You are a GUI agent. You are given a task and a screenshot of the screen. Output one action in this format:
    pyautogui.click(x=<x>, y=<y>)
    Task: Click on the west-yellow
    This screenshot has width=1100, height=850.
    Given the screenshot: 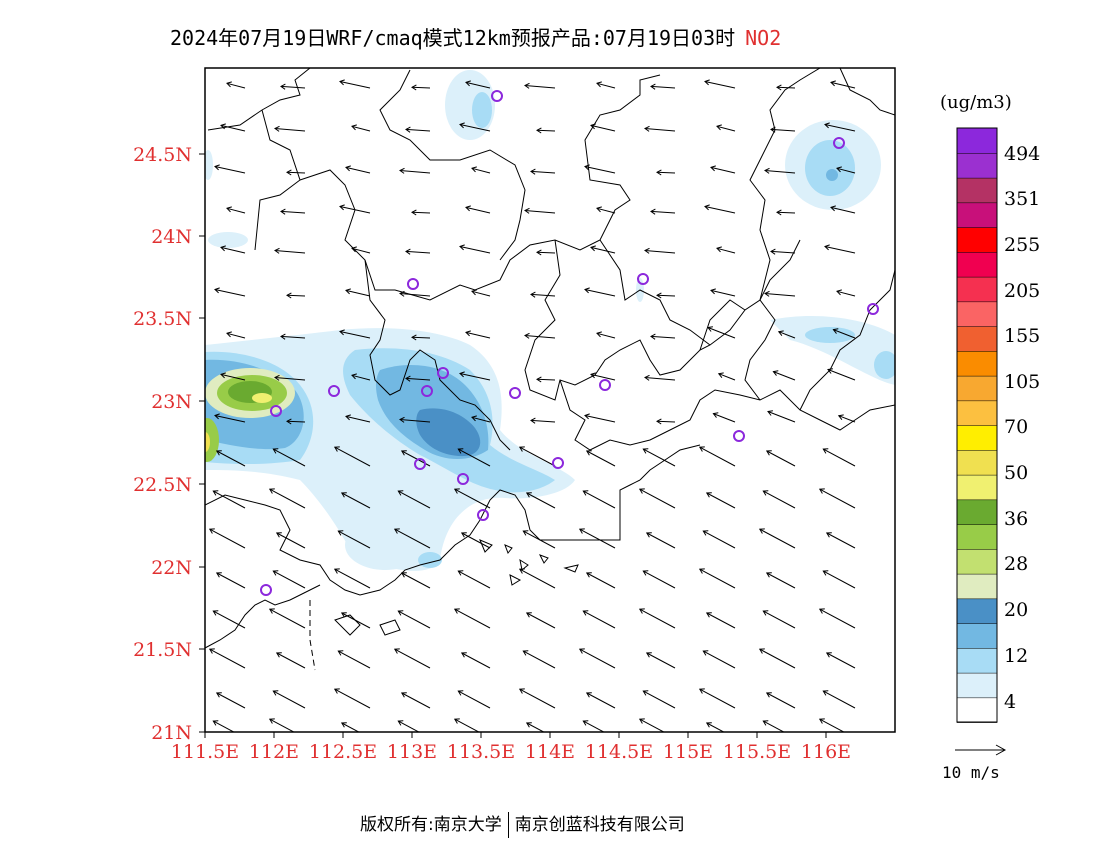 What is the action you would take?
    pyautogui.click(x=262, y=398)
    